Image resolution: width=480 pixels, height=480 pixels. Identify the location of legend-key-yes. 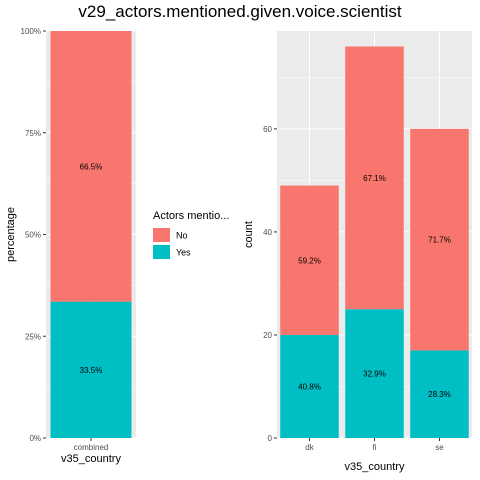
(161, 252).